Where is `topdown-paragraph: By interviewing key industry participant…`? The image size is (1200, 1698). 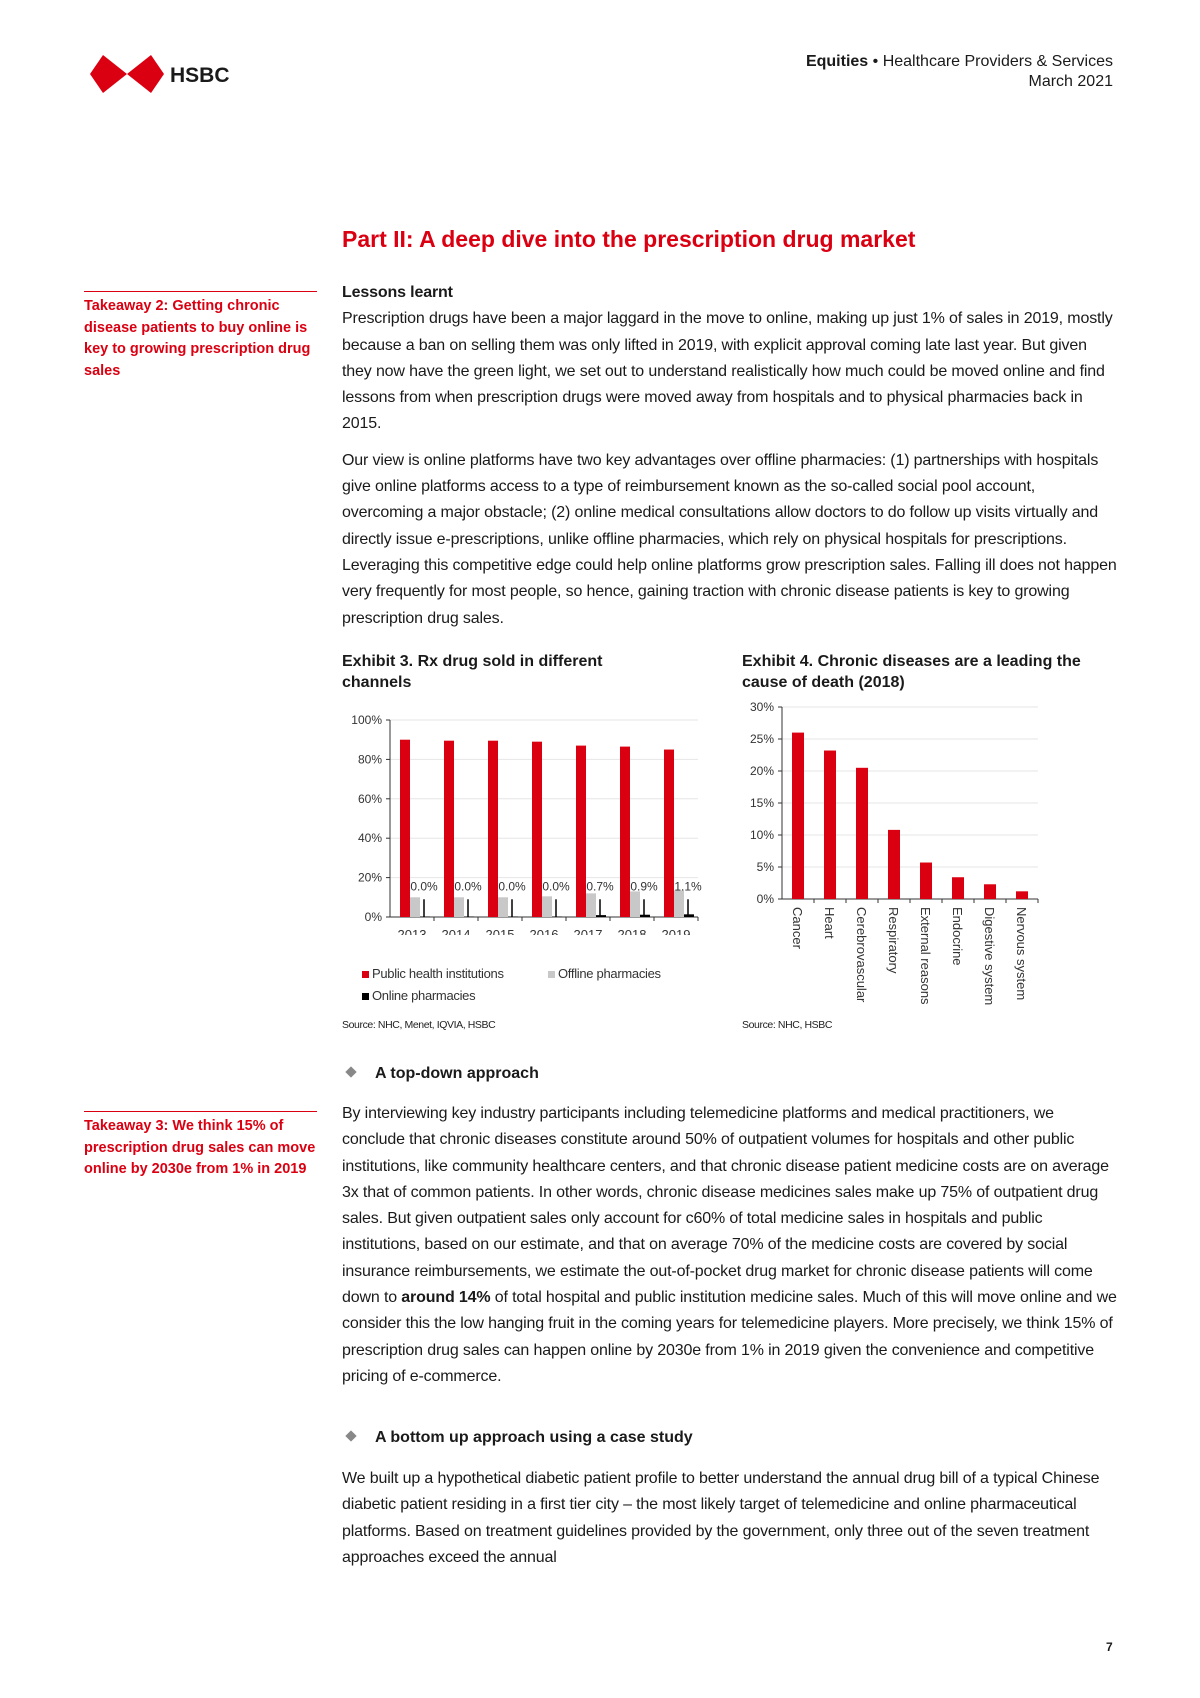 topdown-paragraph: By interviewing key industry participant… is located at coordinates (729, 1245).